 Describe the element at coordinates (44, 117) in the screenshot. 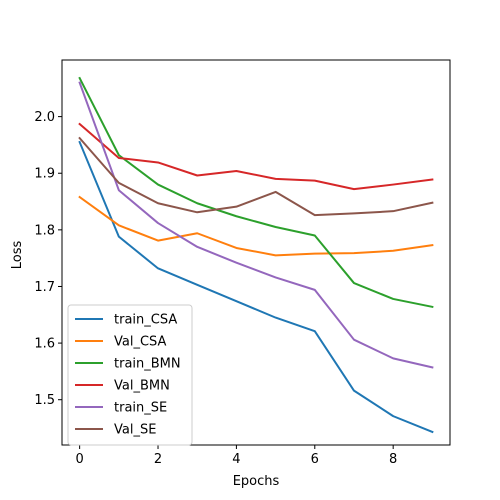

I see `y-tick-label: 2.0` at that location.